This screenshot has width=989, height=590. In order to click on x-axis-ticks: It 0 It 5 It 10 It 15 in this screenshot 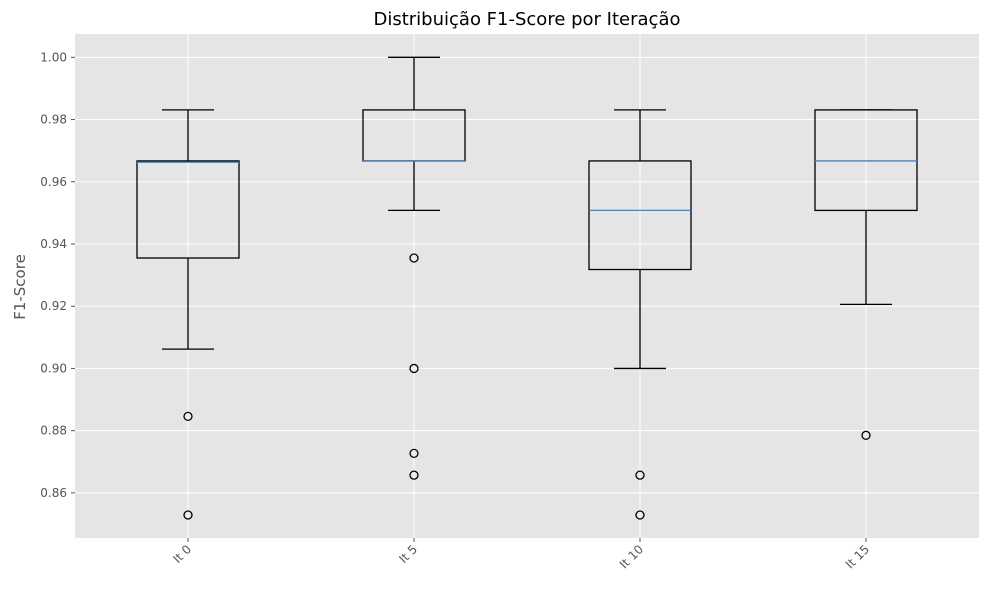, I will do `click(521, 554)`.